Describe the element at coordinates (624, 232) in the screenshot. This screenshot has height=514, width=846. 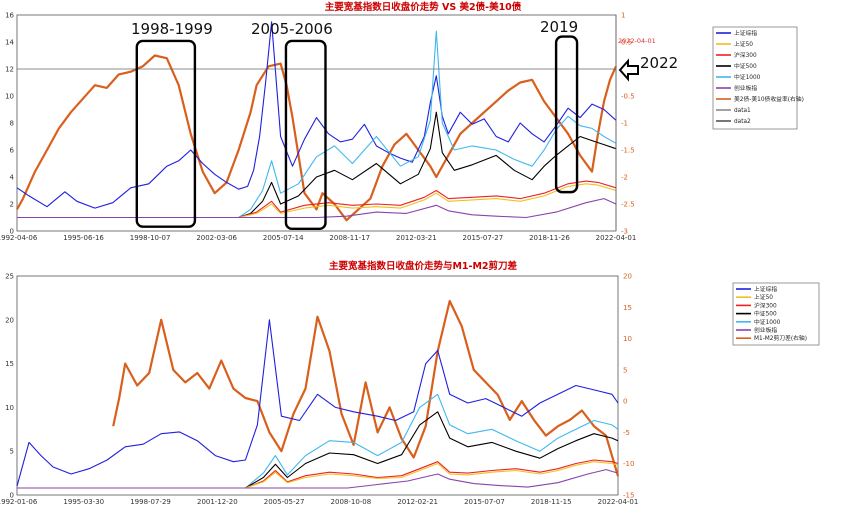
I see `top-ytick-right: -3` at that location.